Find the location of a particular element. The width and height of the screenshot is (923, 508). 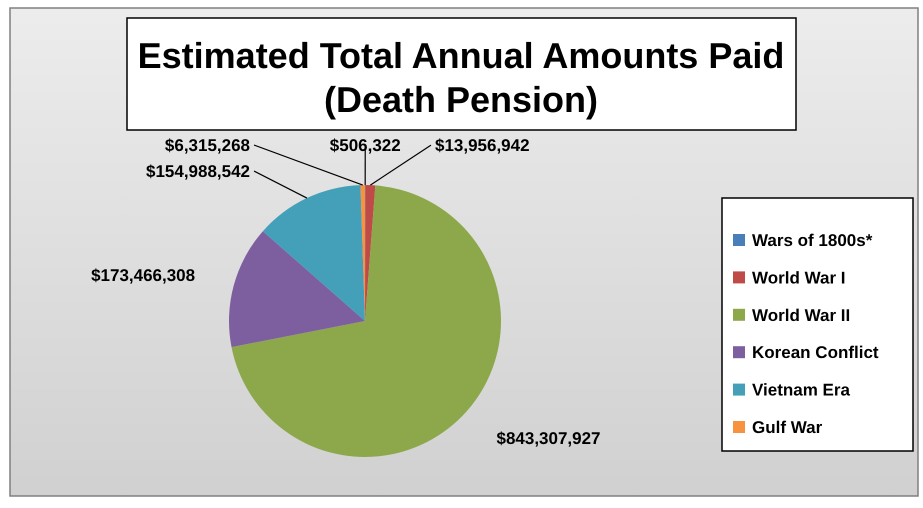

legend-label: Gulf War is located at coordinates (787, 427).